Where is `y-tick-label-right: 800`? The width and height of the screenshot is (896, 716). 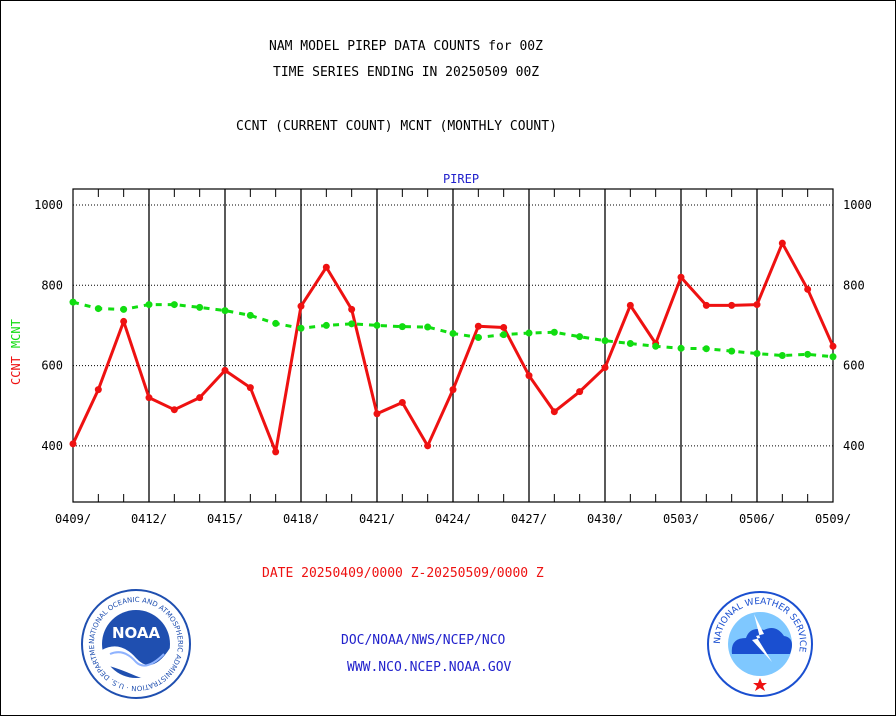 y-tick-label-right: 800 is located at coordinates (854, 285).